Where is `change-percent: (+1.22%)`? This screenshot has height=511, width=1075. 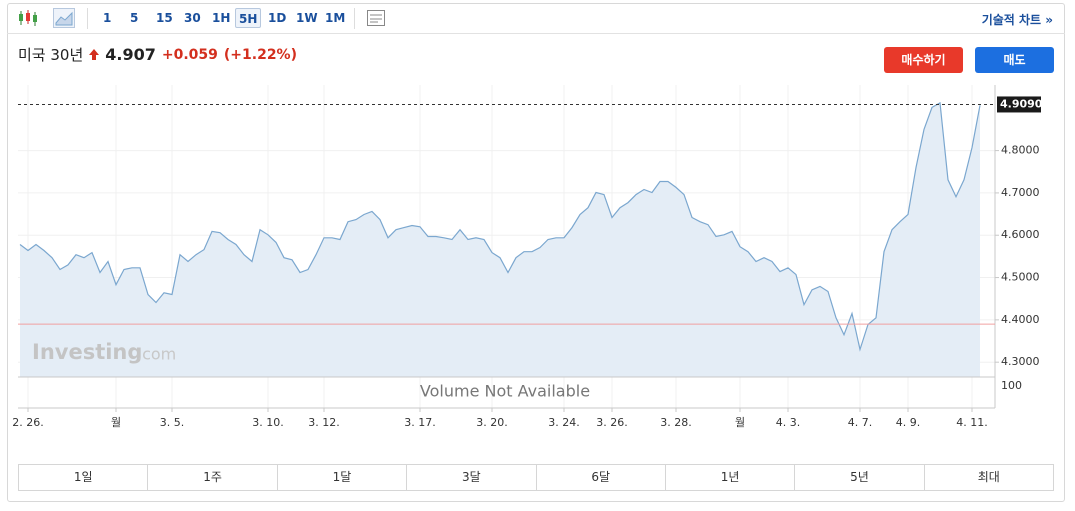
change-percent: (+1.22%) is located at coordinates (260, 54).